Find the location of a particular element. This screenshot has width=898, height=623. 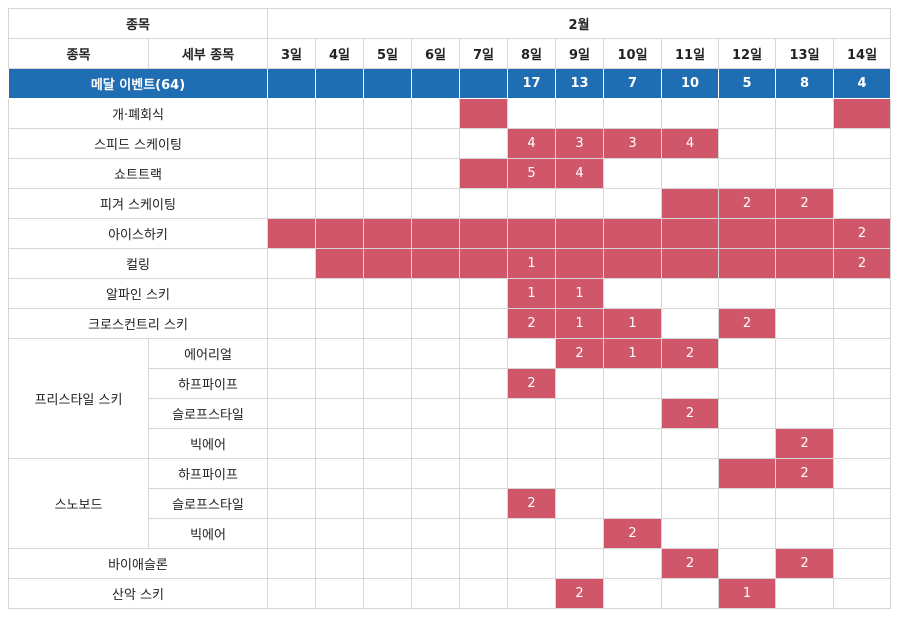

sport-name: 스노보드 is located at coordinates (78, 503).